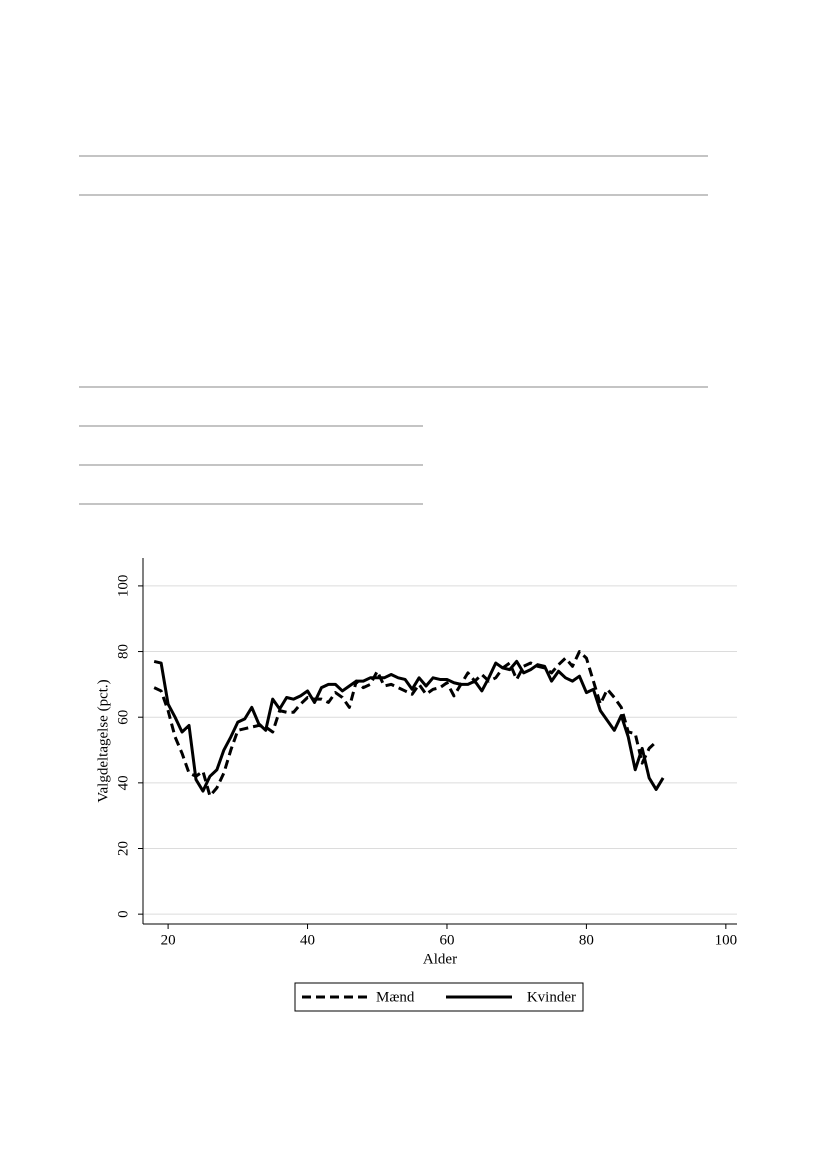  What do you see at coordinates (440, 959) in the screenshot?
I see `x-axis-label: Alder` at bounding box center [440, 959].